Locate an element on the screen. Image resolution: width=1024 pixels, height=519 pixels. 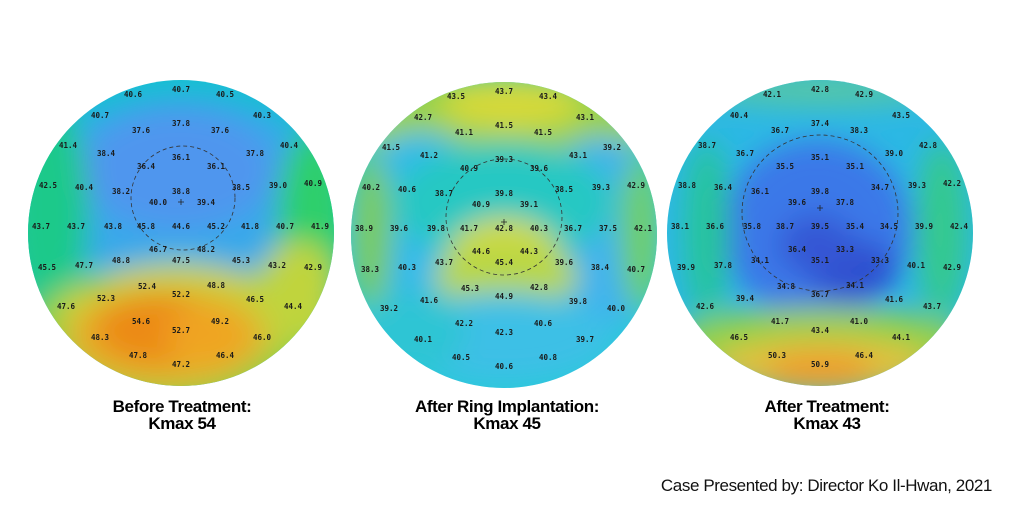
curvature-value: 50.3 is located at coordinates (777, 355).